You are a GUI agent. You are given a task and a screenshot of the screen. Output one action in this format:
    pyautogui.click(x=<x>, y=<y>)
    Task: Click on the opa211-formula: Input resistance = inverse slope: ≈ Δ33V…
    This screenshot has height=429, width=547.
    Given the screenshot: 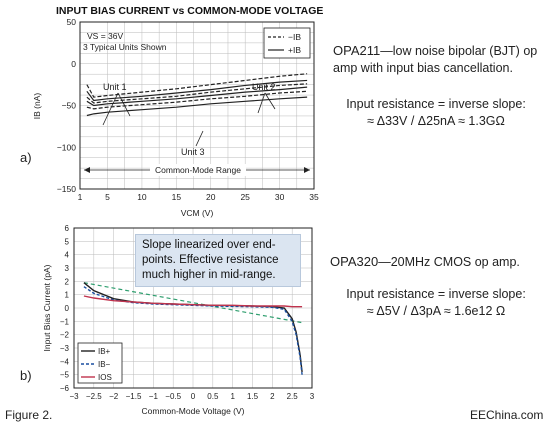 What is the action you would take?
    pyautogui.click(x=436, y=113)
    